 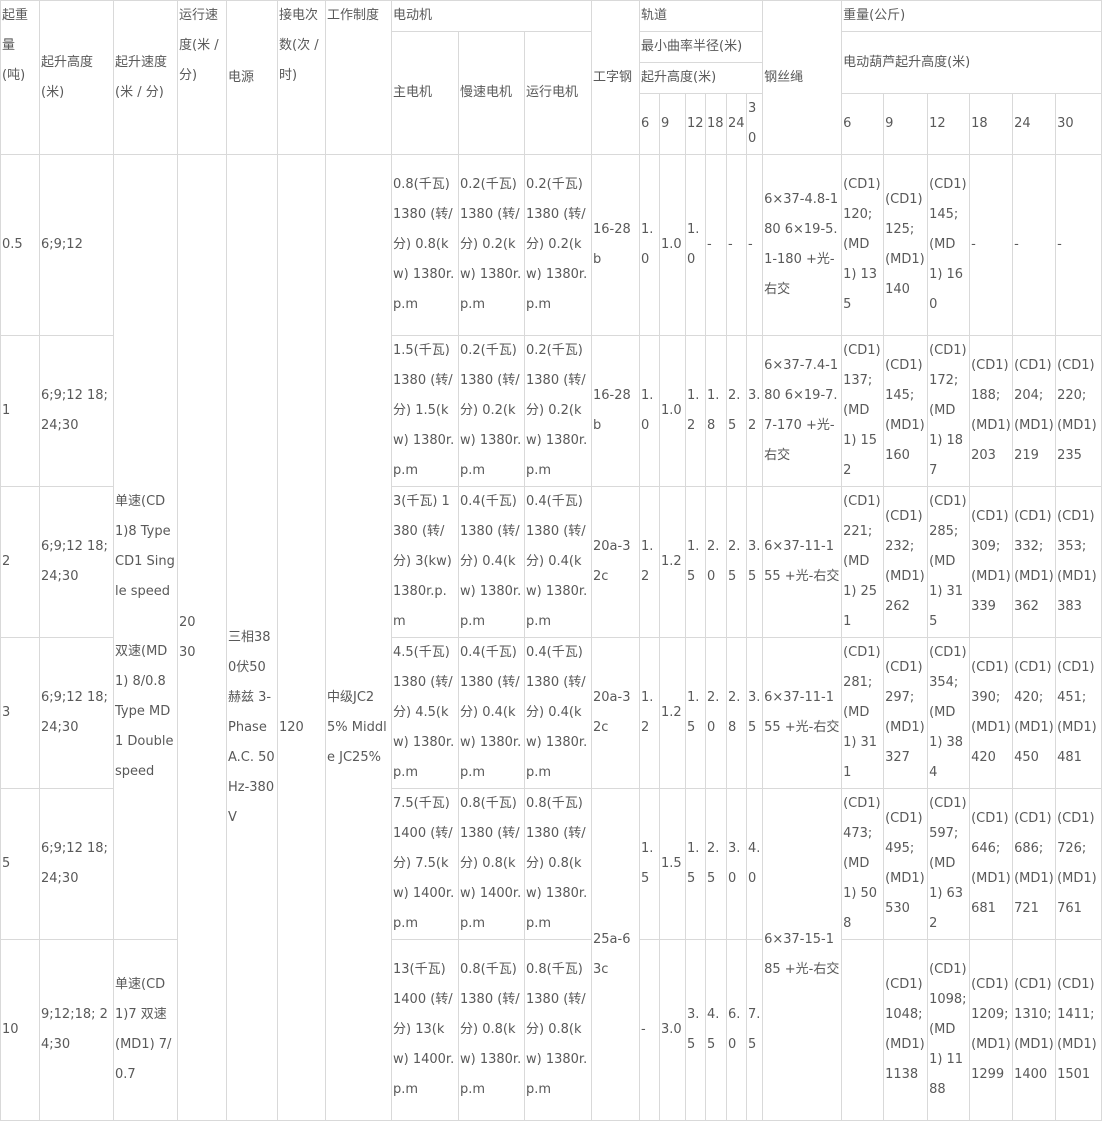 I want to click on radius-cell: 2.0, so click(x=716, y=562).